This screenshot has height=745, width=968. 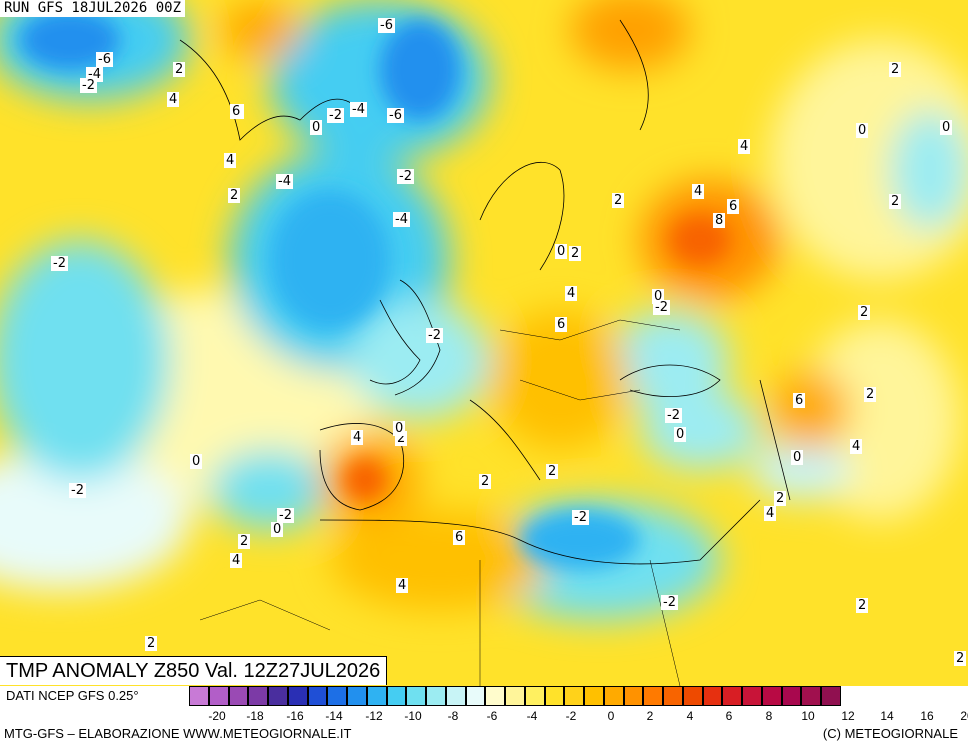 I want to click on data-source-label: DATI NCEP GFS 0.25°, so click(x=72, y=695).